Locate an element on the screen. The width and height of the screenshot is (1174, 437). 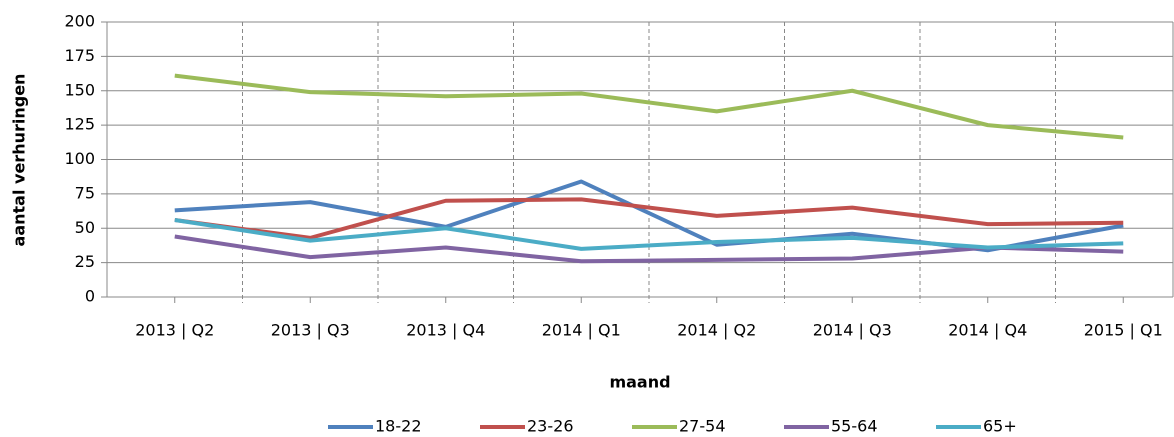
y-tick-label: 75 is located at coordinates (85, 192).